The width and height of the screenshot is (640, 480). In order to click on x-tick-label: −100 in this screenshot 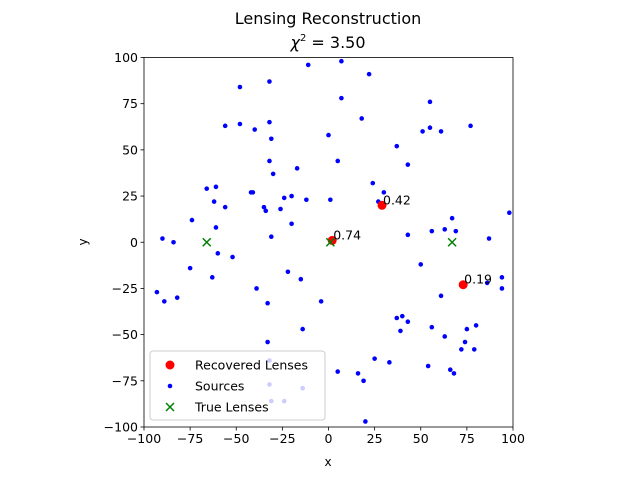, I will do `click(144, 438)`.